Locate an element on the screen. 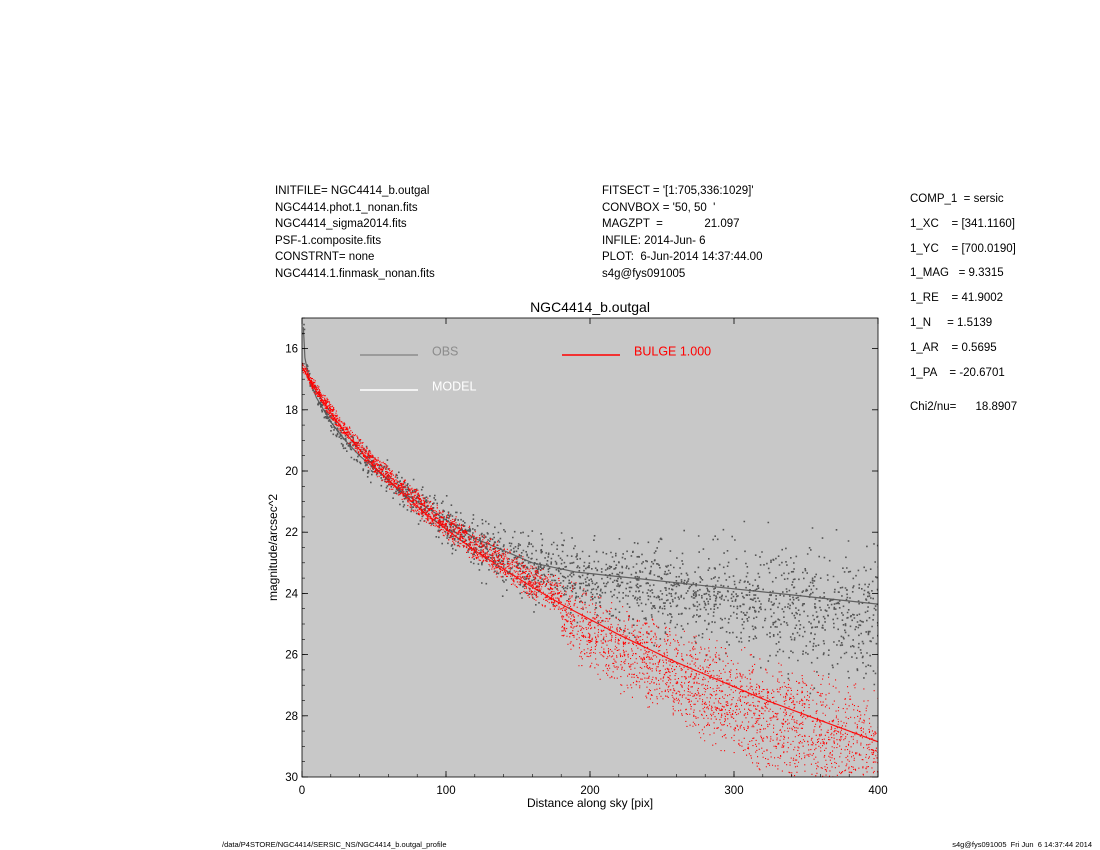 This screenshot has height=850, width=1100. legend-label: OBS is located at coordinates (445, 352).